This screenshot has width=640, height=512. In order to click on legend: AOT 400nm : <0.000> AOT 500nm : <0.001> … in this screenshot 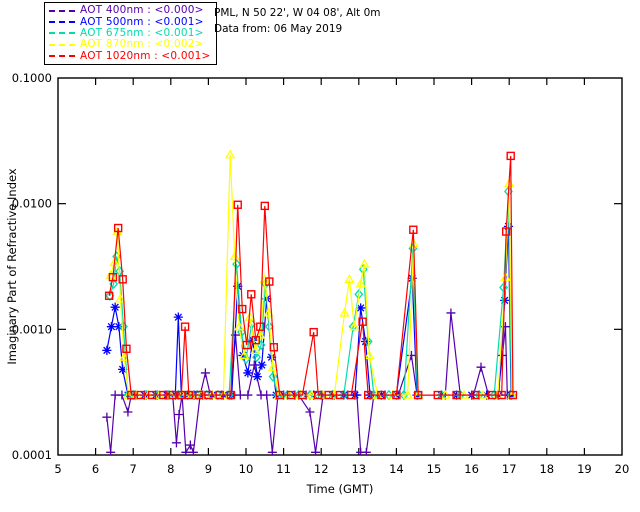, I will do `click(130, 33)`.